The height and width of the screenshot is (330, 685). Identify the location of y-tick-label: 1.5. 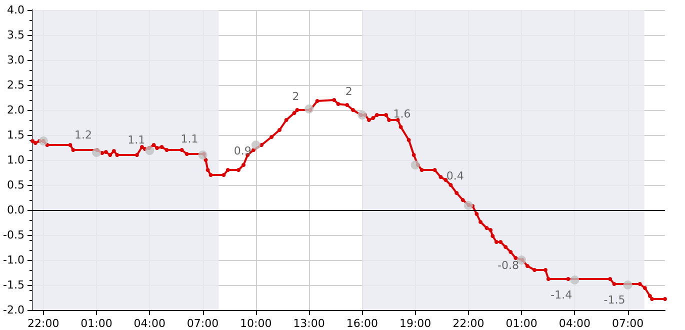
(15, 135).